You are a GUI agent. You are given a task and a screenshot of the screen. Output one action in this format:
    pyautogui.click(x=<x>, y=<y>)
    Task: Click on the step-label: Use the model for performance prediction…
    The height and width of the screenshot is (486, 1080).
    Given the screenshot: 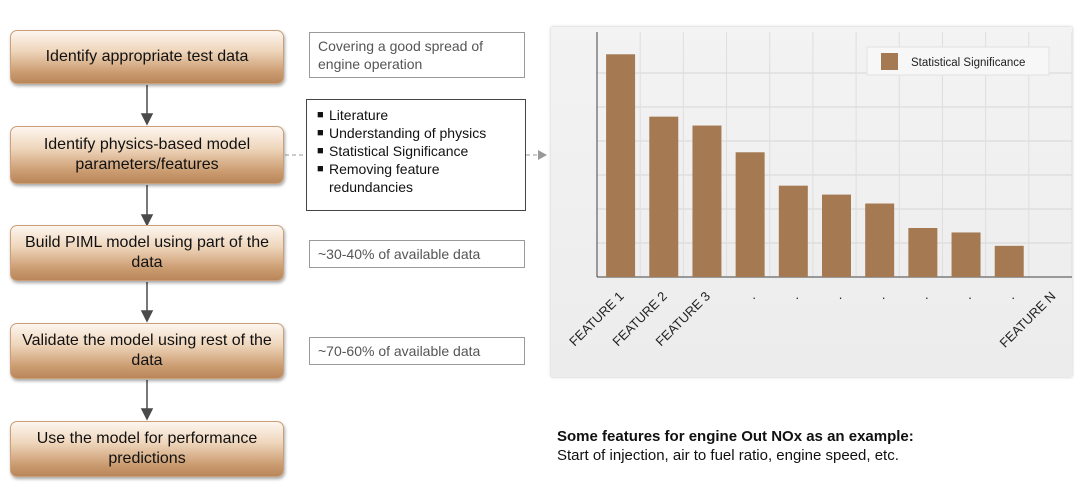 What is the action you would take?
    pyautogui.click(x=147, y=448)
    